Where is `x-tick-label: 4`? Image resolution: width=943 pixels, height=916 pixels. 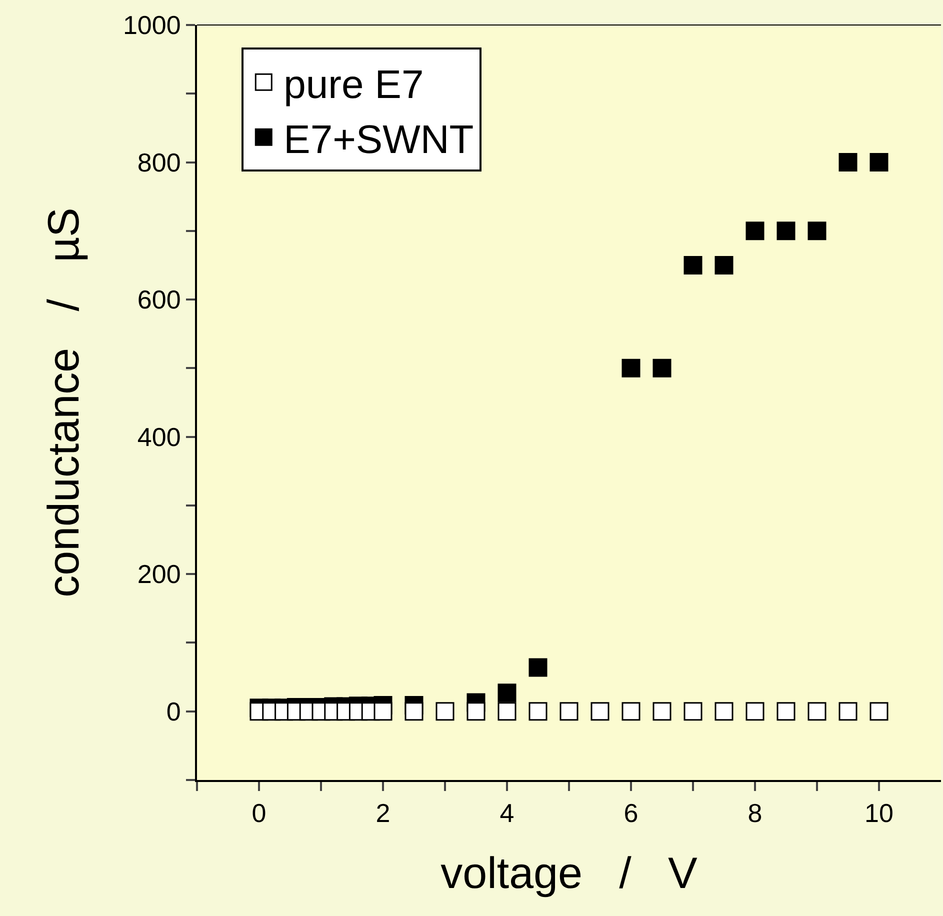
x-tick-label: 4 is located at coordinates (507, 813).